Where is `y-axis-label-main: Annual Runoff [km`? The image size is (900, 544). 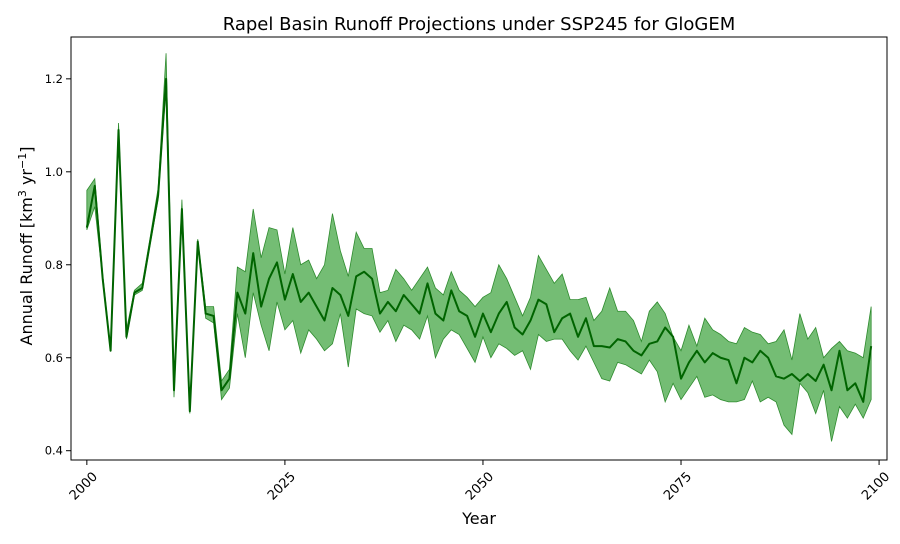 y-axis-label-main: Annual Runoff [km is located at coordinates (26, 271).